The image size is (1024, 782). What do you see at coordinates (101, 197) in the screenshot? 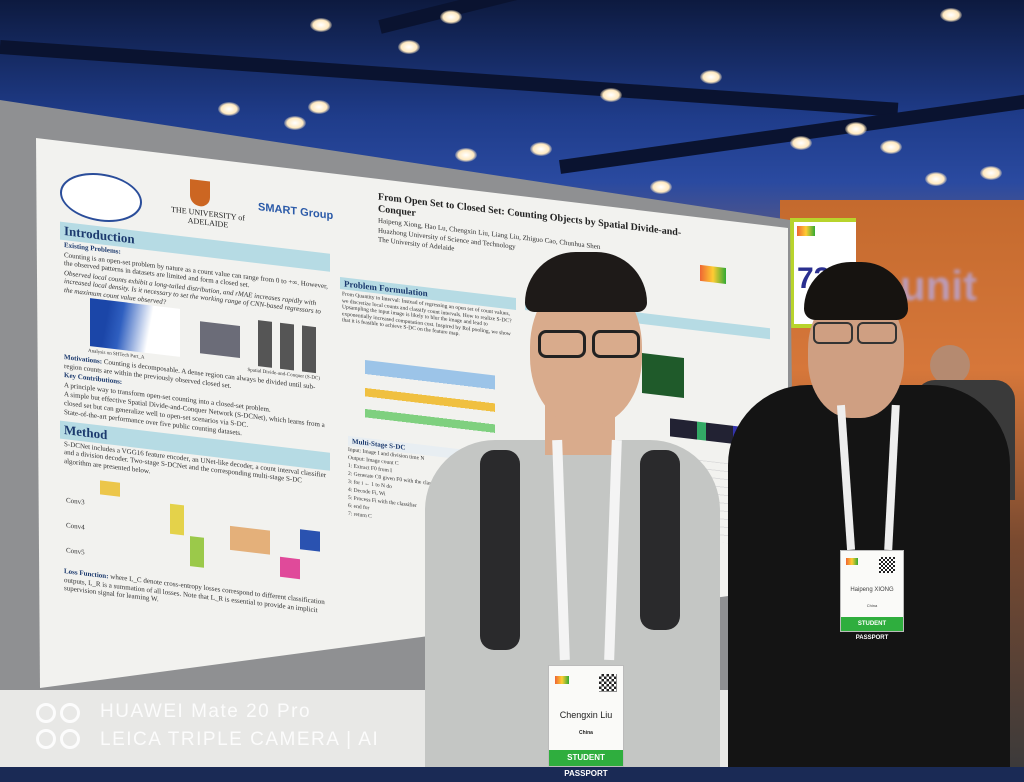
I see `hust-seal-logo` at bounding box center [101, 197].